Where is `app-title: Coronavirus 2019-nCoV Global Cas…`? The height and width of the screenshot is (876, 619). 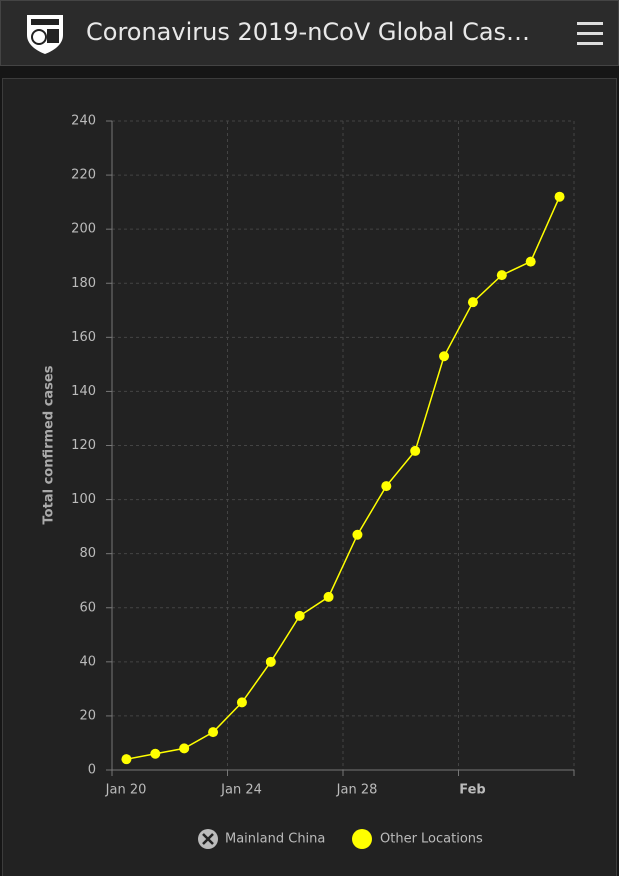
app-title: Coronavirus 2019-nCoV Global Cas… is located at coordinates (308, 32).